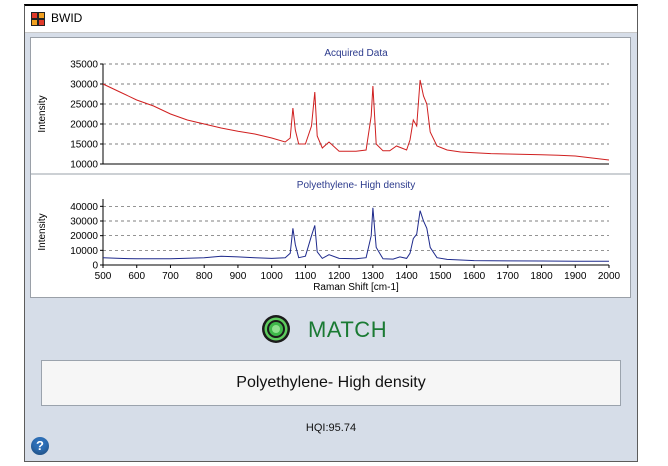 This screenshot has width=668, height=466. What do you see at coordinates (541, 276) in the screenshot?
I see `x-tick-label: 1800` at bounding box center [541, 276].